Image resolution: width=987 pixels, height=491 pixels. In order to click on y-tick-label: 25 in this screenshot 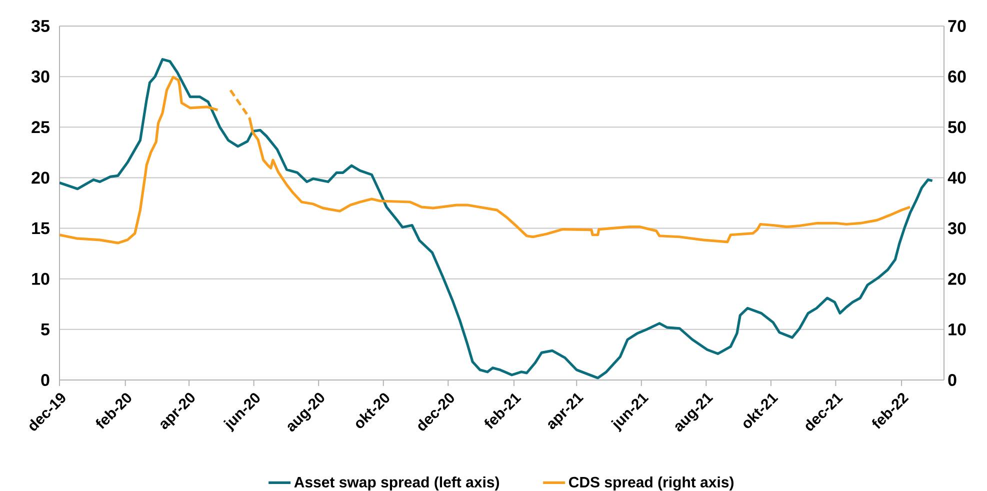, I will do `click(41, 127)`.